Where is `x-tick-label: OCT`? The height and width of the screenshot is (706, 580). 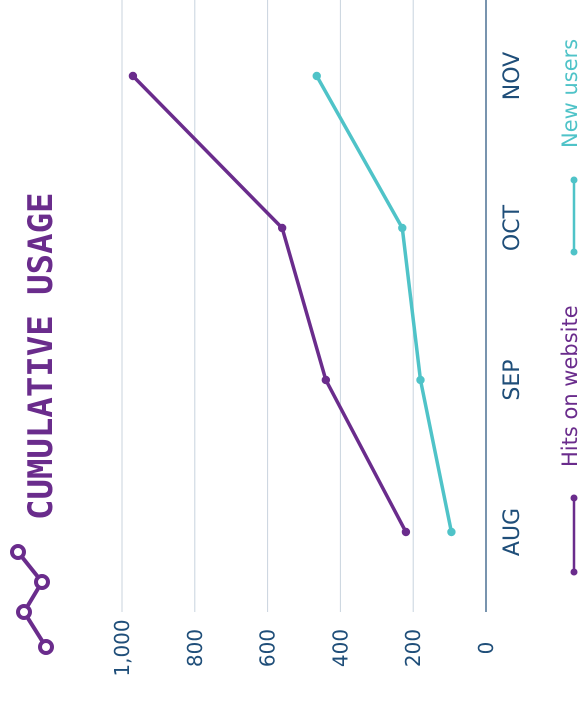
x-tick-label: OCT is located at coordinates (512, 227).